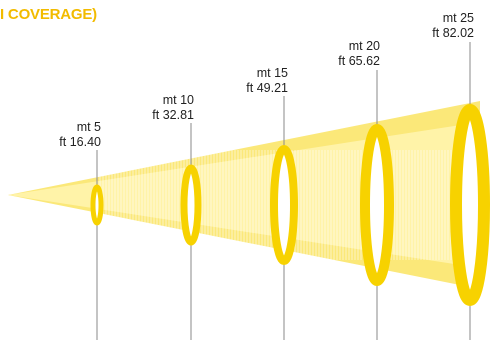 This screenshot has width=492, height=340. Describe the element at coordinates (178, 100) in the screenshot. I see `distance-label-10-metric: mt 10` at that location.